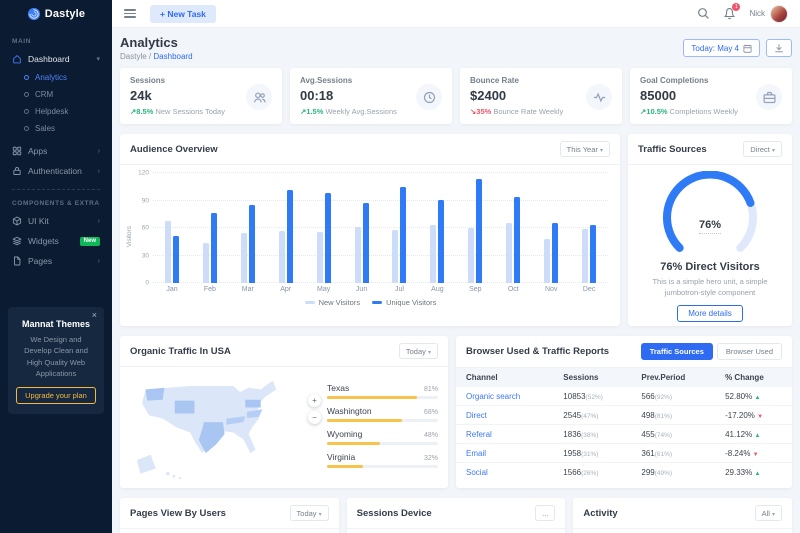 The height and width of the screenshot is (533, 800). I want to click on state-line: Wyoming 48%, so click(382, 434).